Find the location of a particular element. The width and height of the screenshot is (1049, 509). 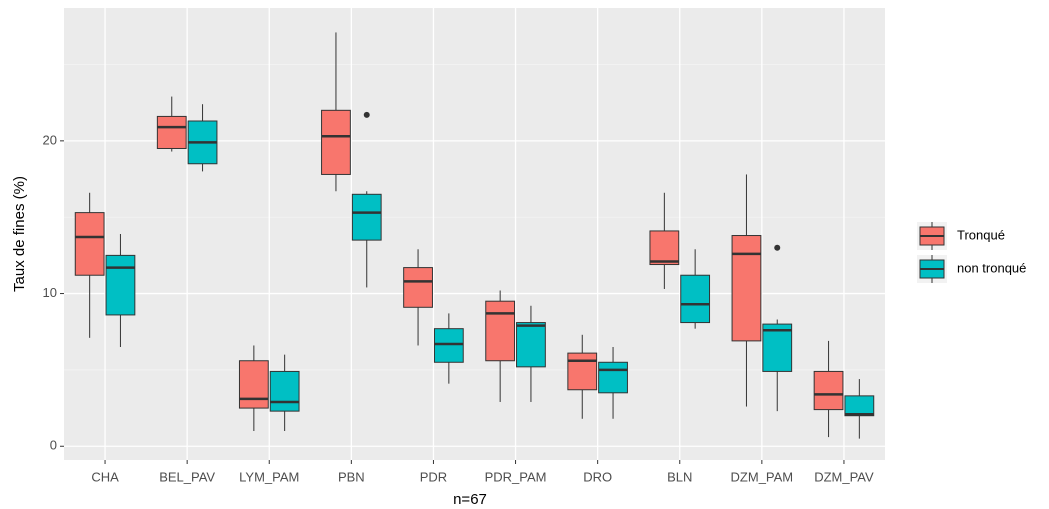

y-tick-label: 10 is located at coordinates (50, 292).